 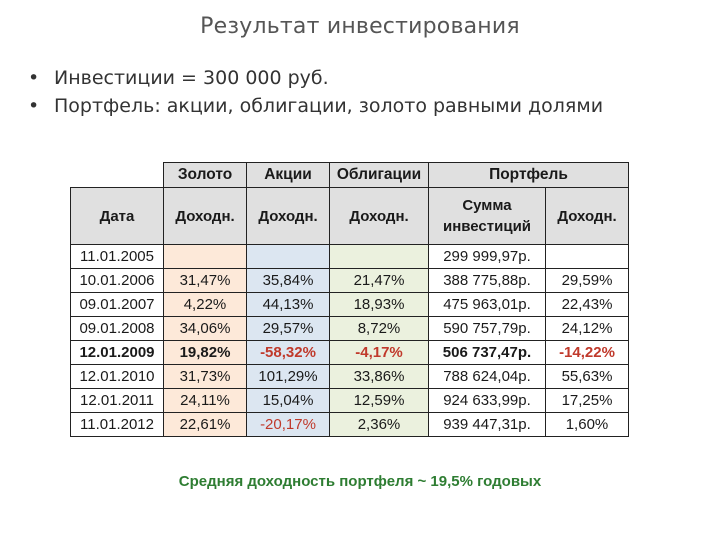 What do you see at coordinates (528, 175) in the screenshot?
I see `group-header-portfolio: Портфель` at bounding box center [528, 175].